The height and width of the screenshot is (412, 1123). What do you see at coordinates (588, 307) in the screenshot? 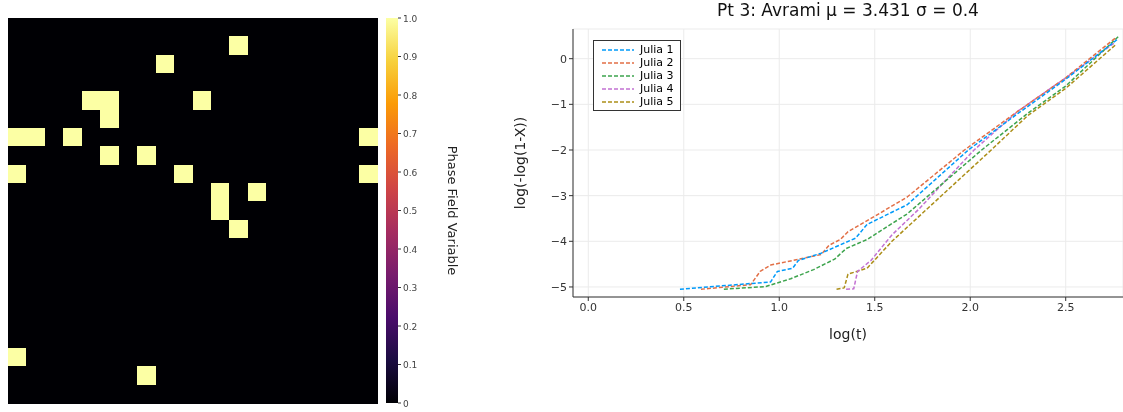
I see `x-tick-label: 0.0` at bounding box center [588, 307].